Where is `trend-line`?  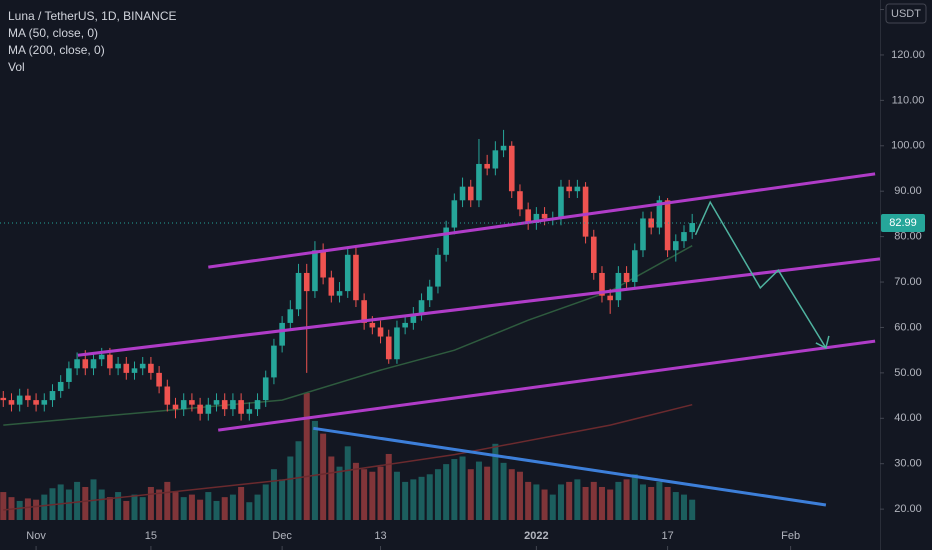 trend-line is located at coordinates (542, 220).